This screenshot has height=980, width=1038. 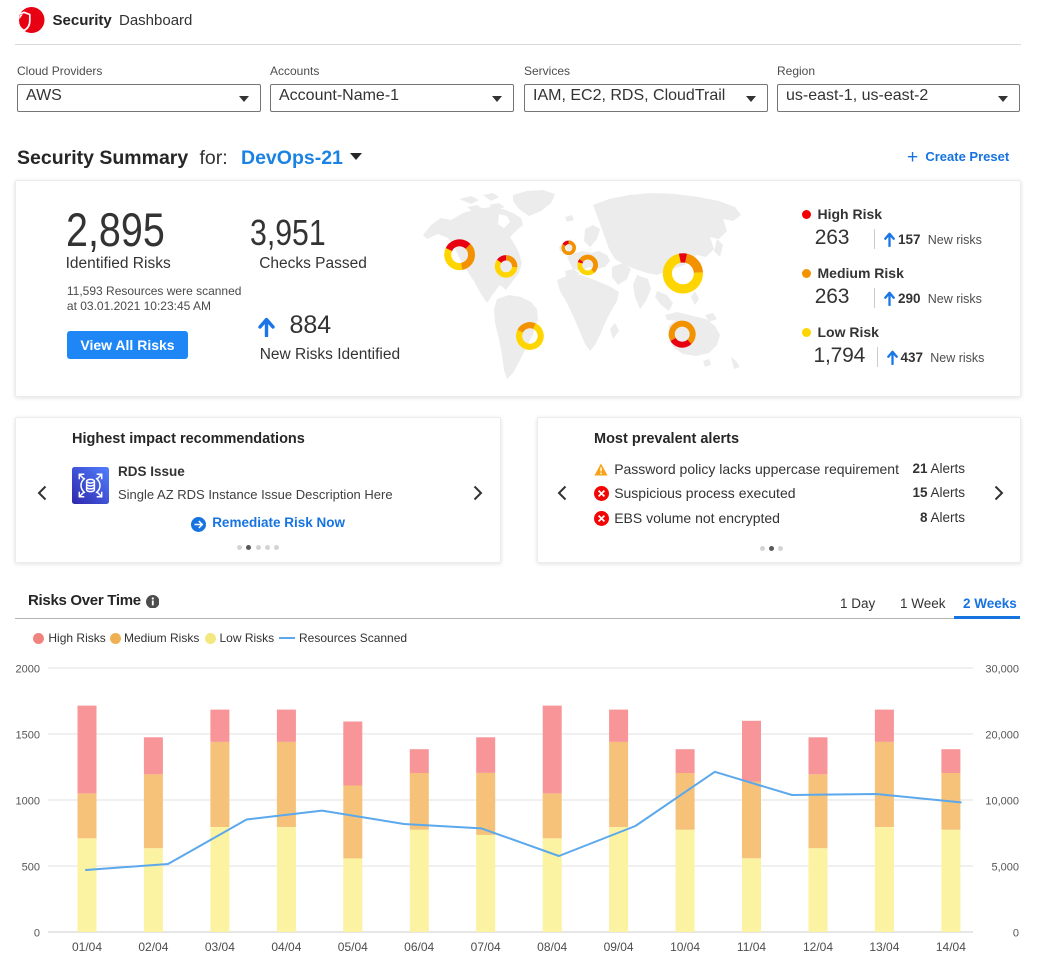 What do you see at coordinates (486, 947) in the screenshot?
I see `svg-text: 07/04` at bounding box center [486, 947].